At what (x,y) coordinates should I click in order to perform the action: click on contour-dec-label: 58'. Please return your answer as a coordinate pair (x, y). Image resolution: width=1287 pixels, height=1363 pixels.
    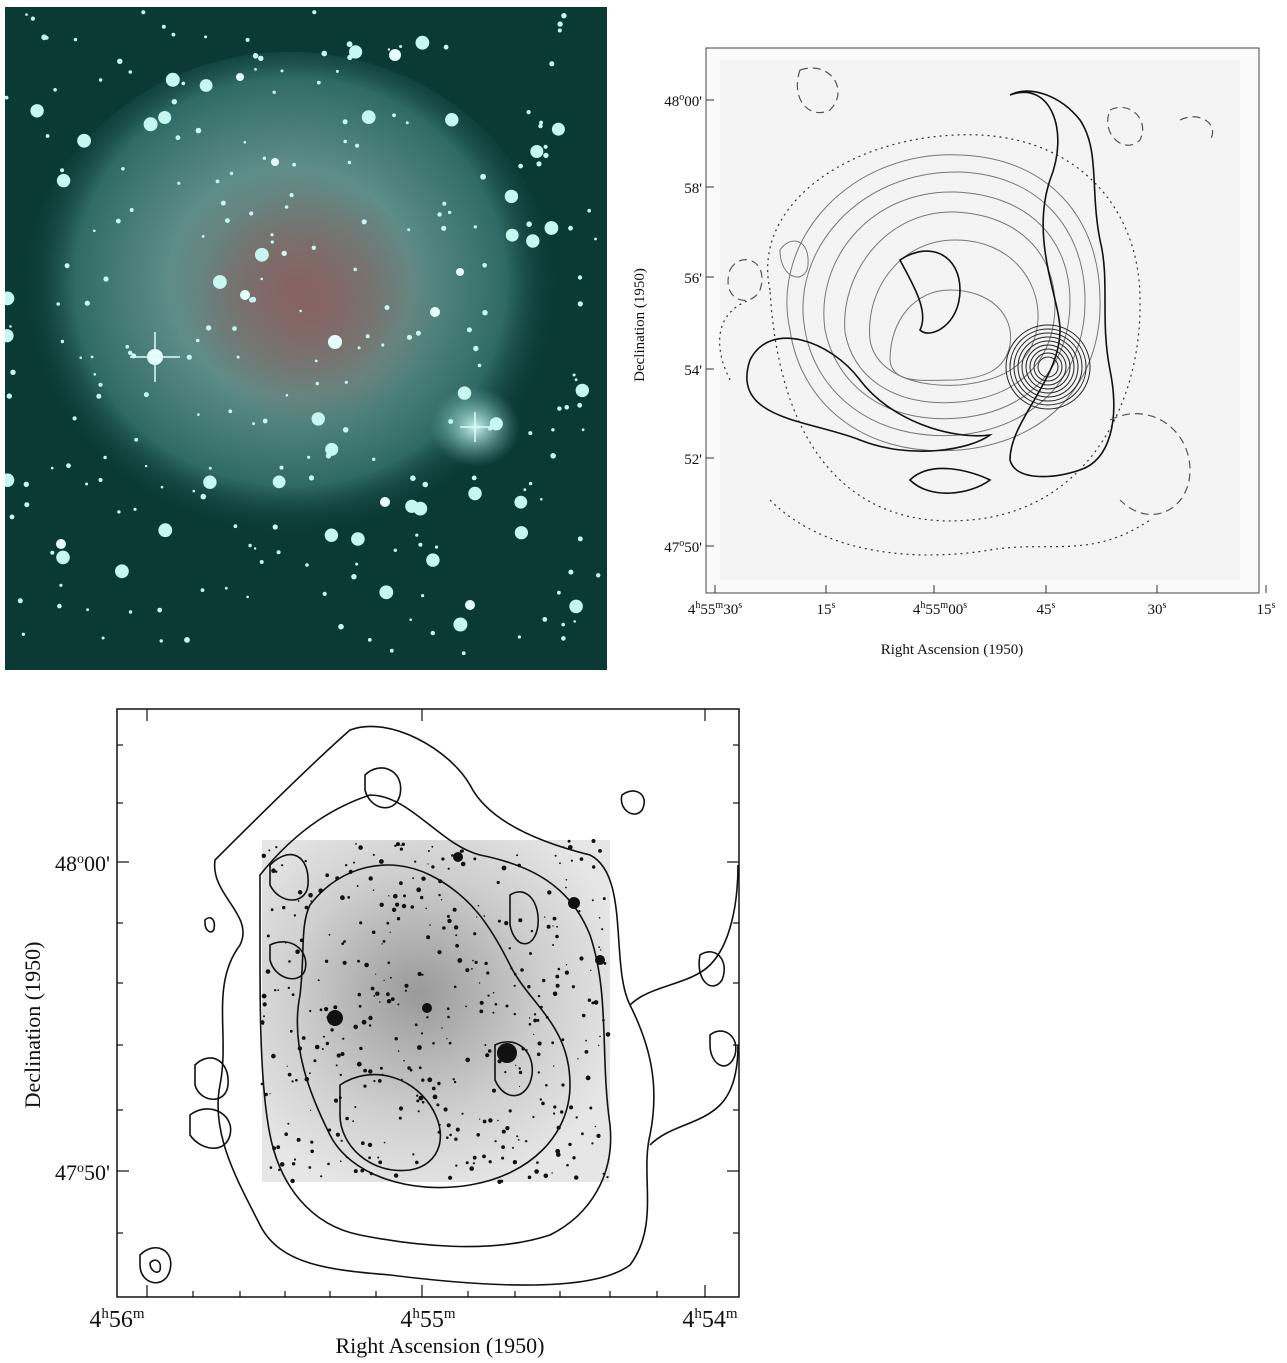
    Looking at the image, I should click on (693, 189).